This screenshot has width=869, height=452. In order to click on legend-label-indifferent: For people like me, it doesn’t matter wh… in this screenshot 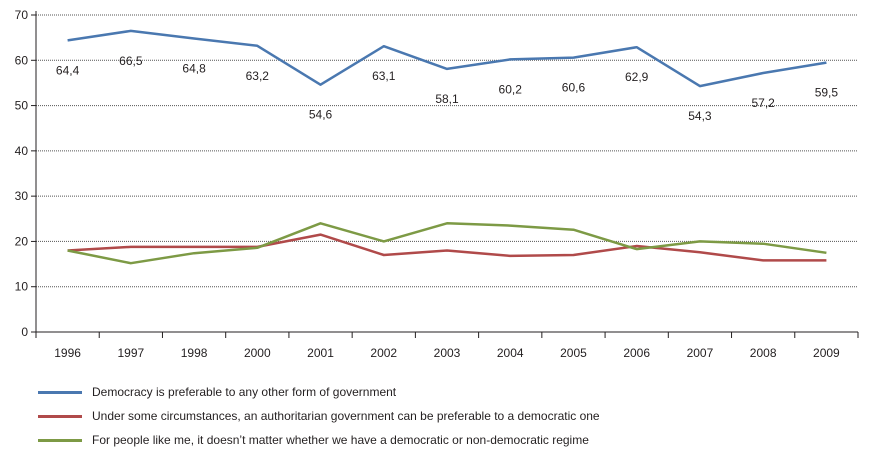, I will do `click(340, 440)`.